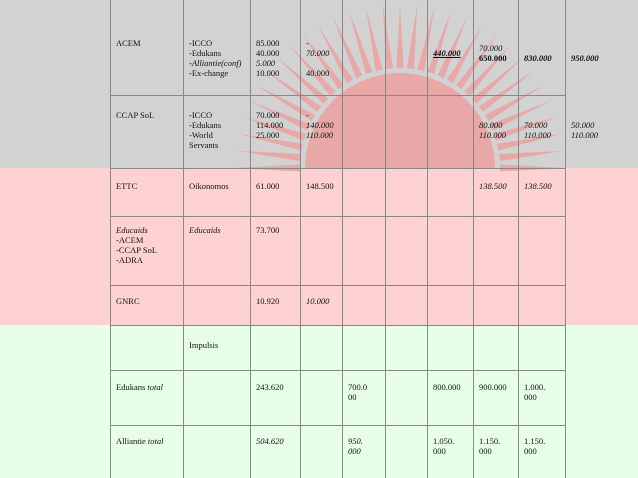 Image resolution: width=638 pixels, height=478 pixels. I want to click on cell-line: ACEM, so click(128, 43).